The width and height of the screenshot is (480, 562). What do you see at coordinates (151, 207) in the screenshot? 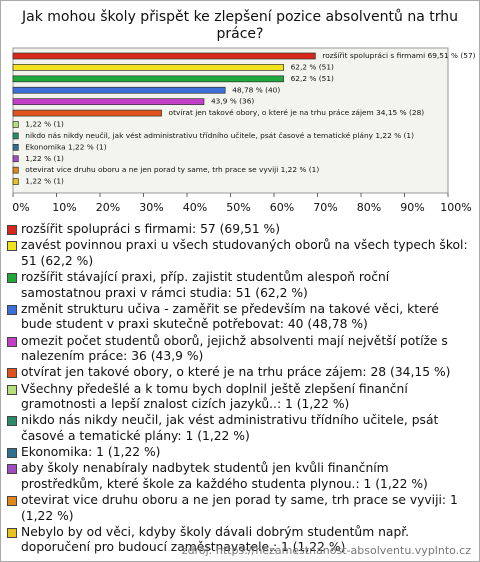
I see `x-tick-label: 30%` at bounding box center [151, 207].